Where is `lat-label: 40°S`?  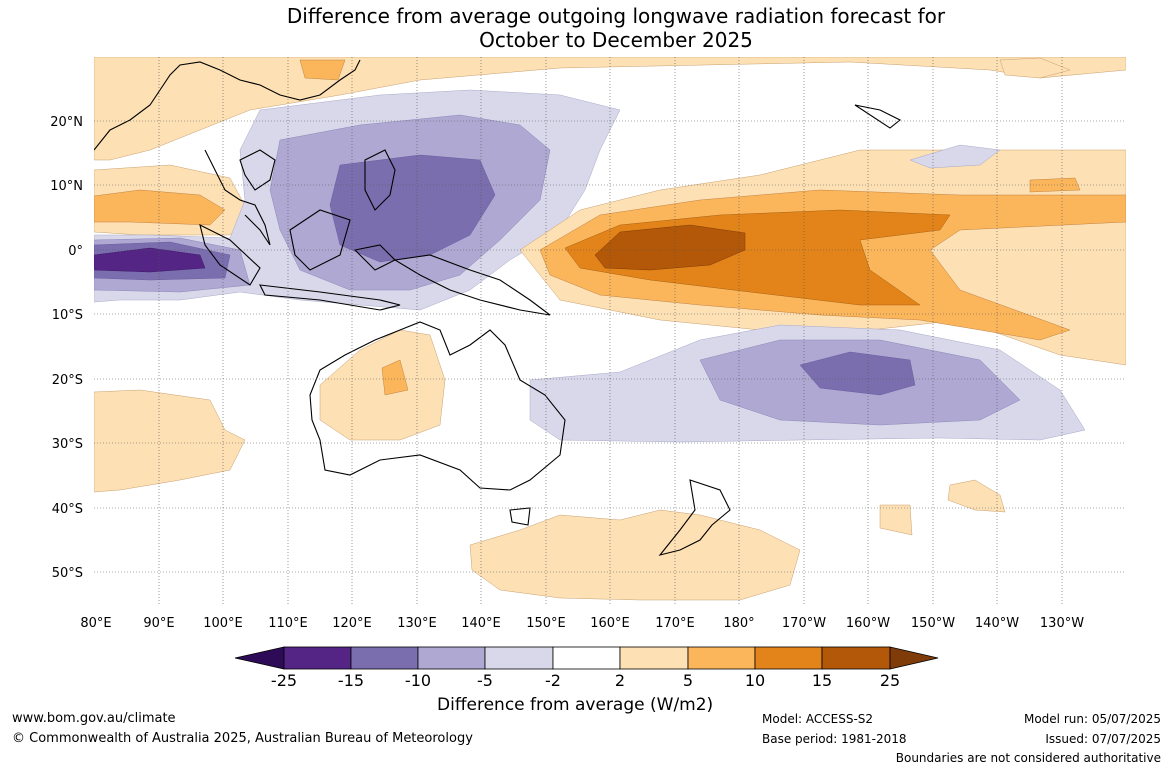 lat-label: 40°S is located at coordinates (67, 509).